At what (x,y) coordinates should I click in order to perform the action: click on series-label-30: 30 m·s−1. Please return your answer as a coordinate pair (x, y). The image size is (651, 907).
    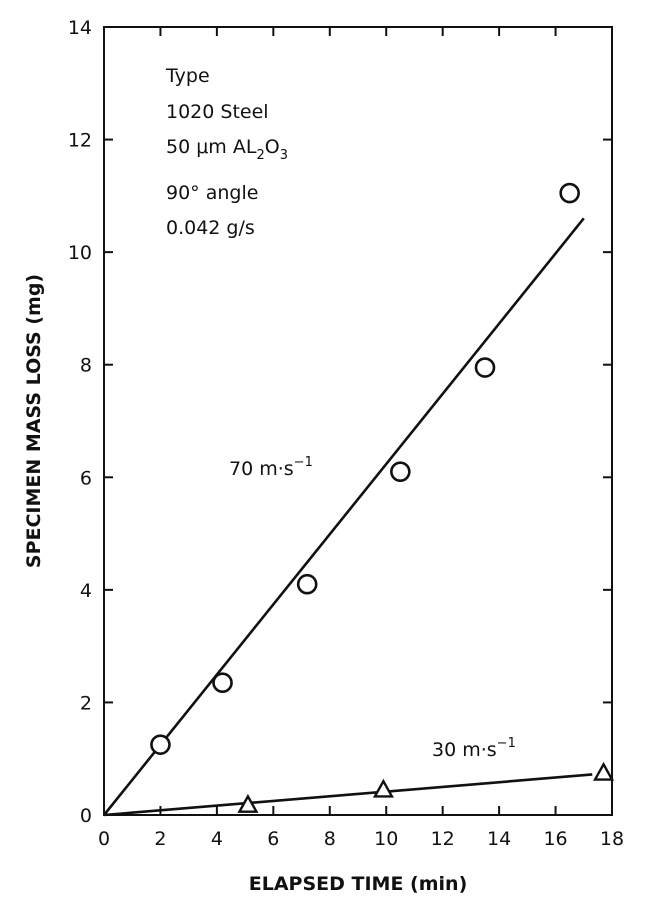
    Looking at the image, I should click on (474, 748).